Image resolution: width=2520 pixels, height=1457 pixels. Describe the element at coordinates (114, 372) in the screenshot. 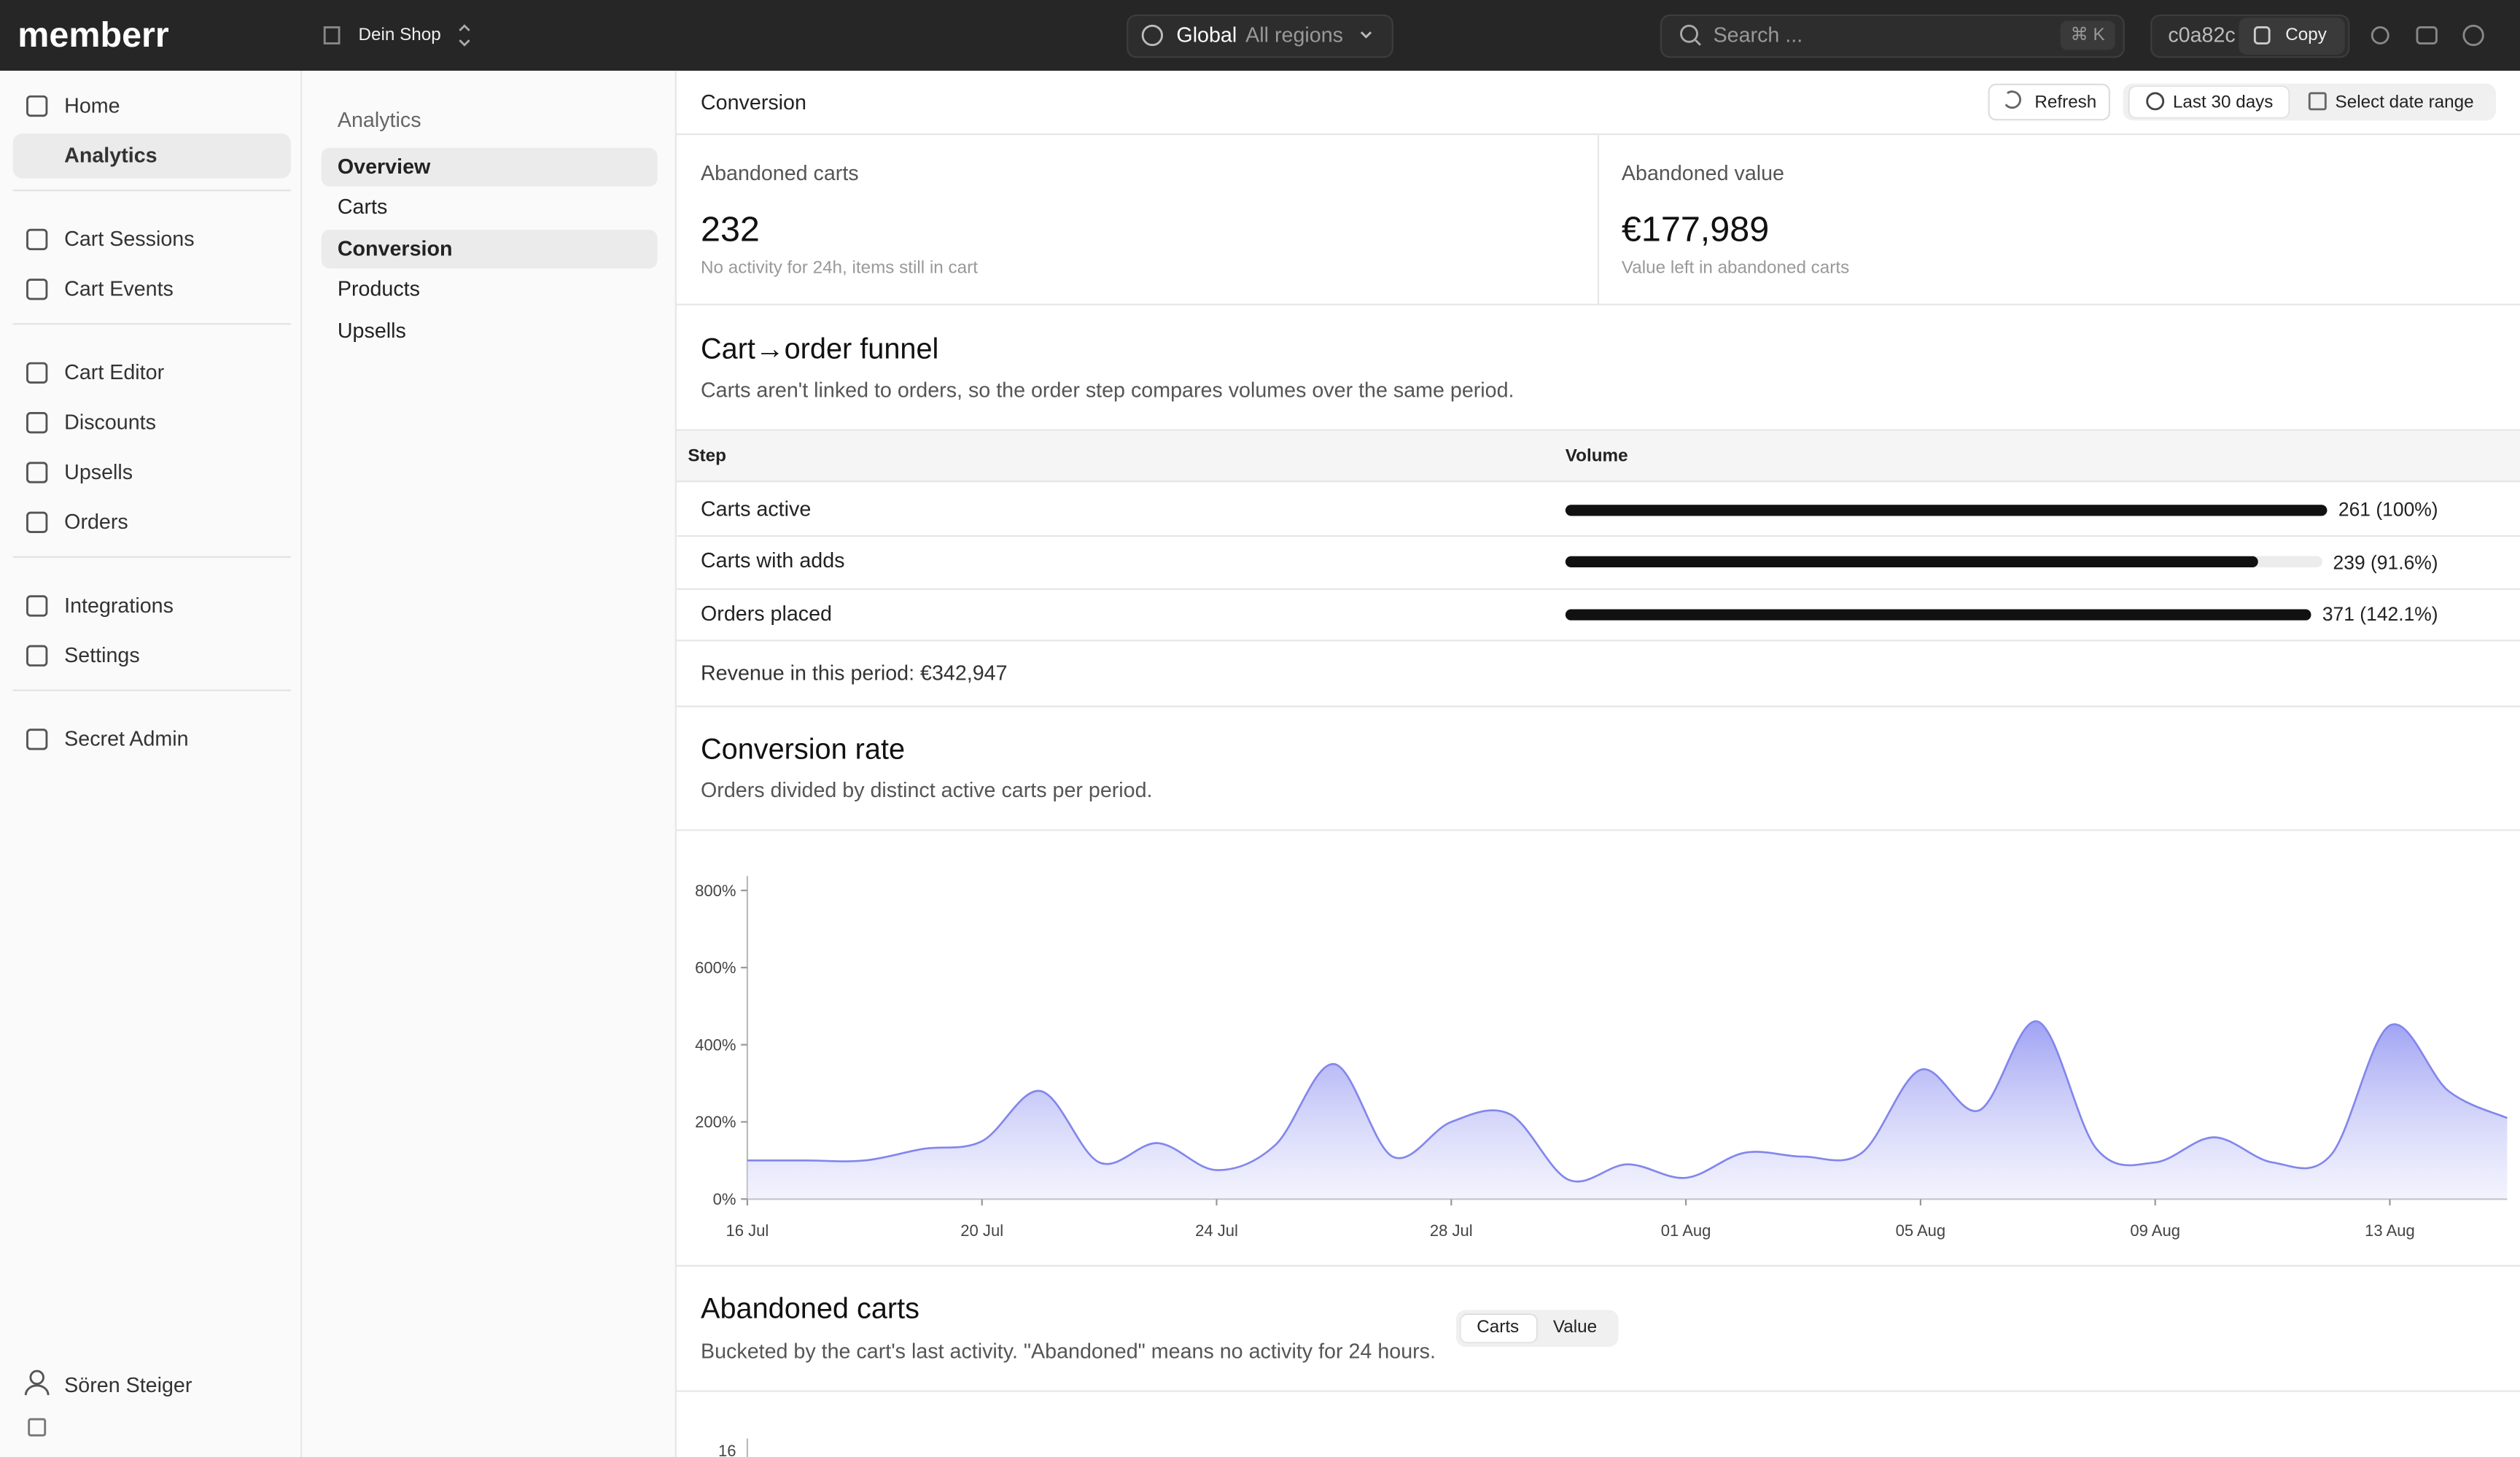

I see `nav-item: Cart Editor` at that location.